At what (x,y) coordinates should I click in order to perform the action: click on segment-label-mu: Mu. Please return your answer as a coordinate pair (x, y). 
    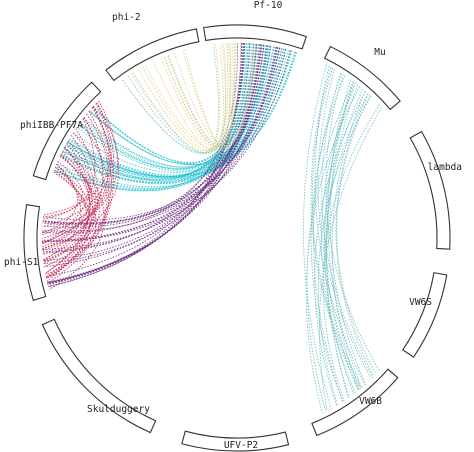
    Looking at the image, I should click on (379, 52).